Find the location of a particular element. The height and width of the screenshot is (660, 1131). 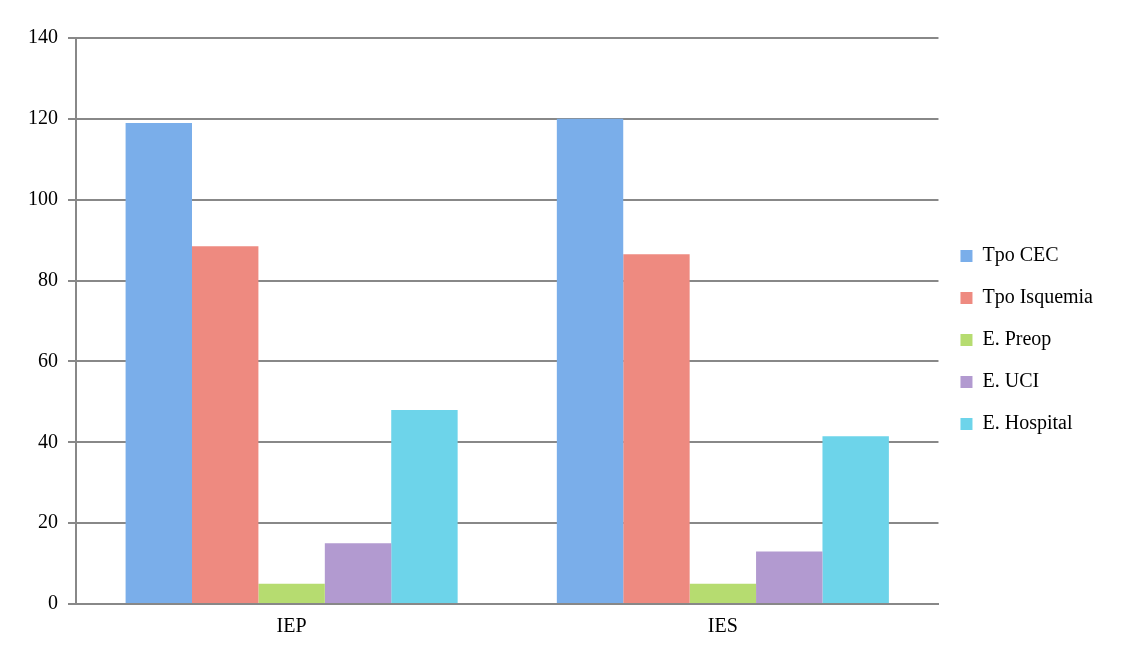

x-tick-label: IES is located at coordinates (722, 625).